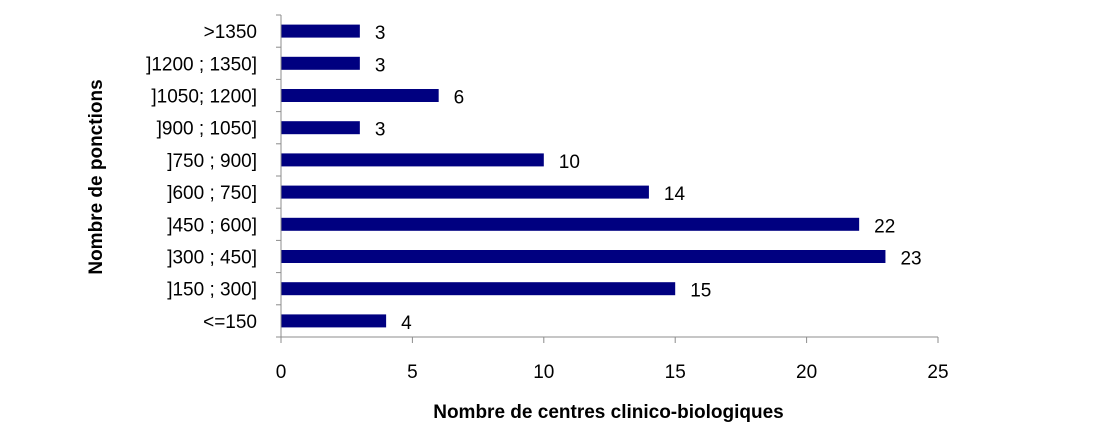 This screenshot has height=446, width=1112. I want to click on value-label-4: 14, so click(675, 194).